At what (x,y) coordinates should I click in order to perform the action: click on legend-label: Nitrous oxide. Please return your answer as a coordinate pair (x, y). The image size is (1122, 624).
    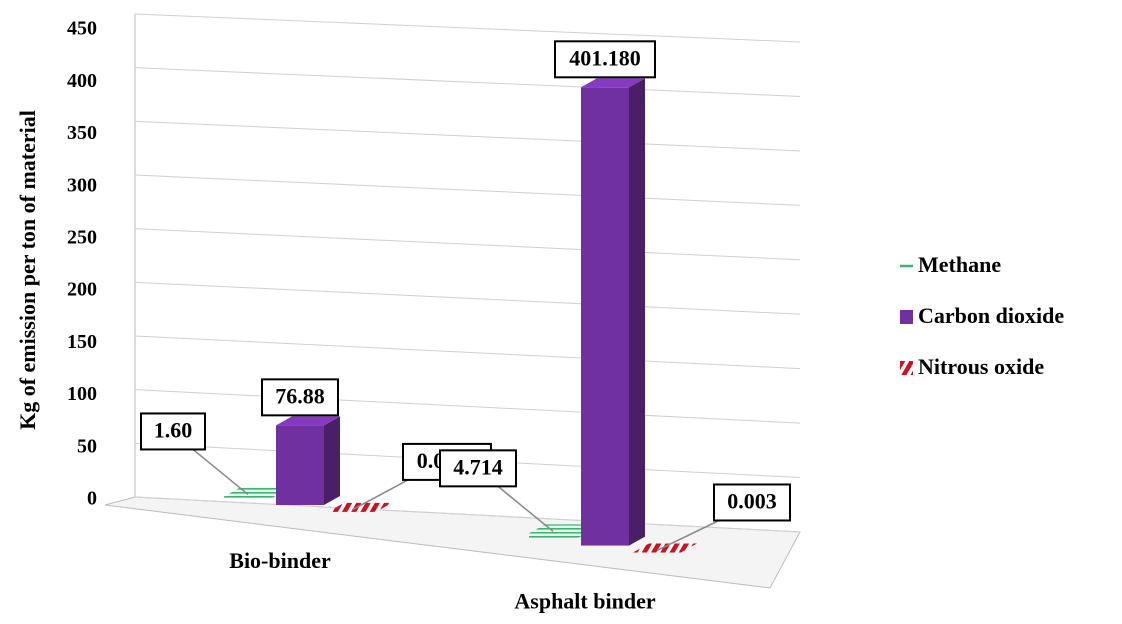
    Looking at the image, I should click on (981, 366).